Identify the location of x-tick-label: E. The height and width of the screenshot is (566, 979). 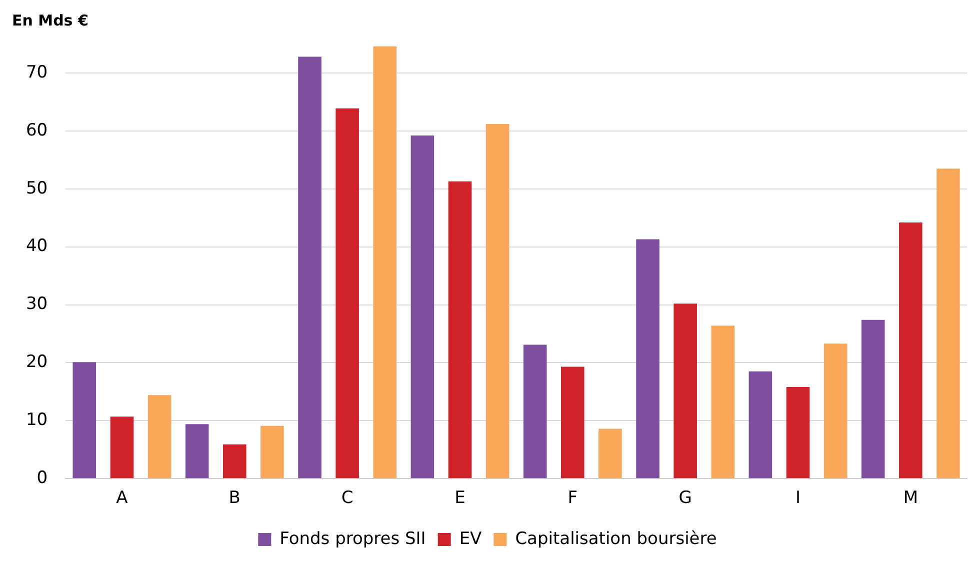
(460, 498).